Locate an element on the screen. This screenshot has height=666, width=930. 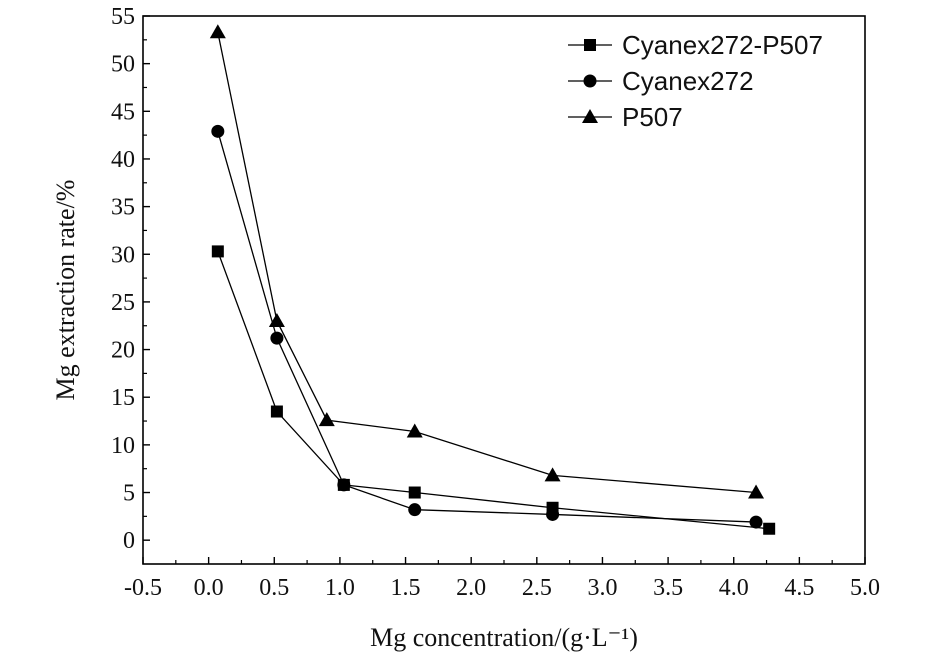
y-tick-label: 20 is located at coordinates (123, 351).